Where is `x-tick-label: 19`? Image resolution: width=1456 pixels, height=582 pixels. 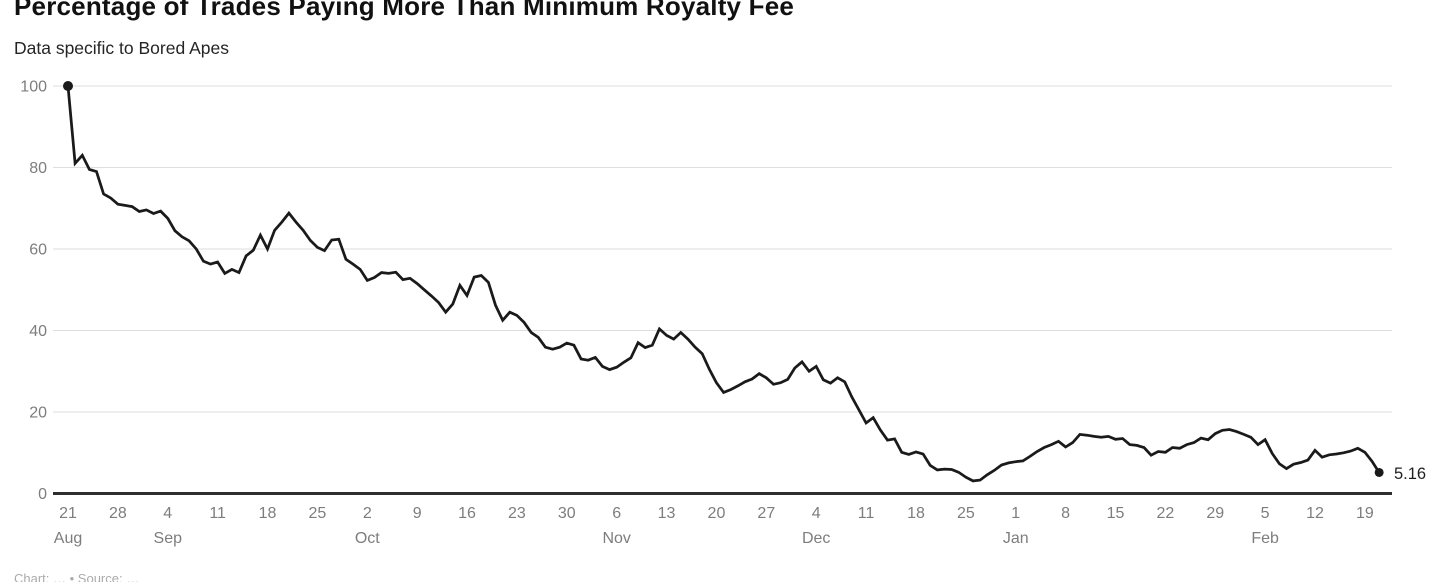 x-tick-label: 19 is located at coordinates (1365, 513).